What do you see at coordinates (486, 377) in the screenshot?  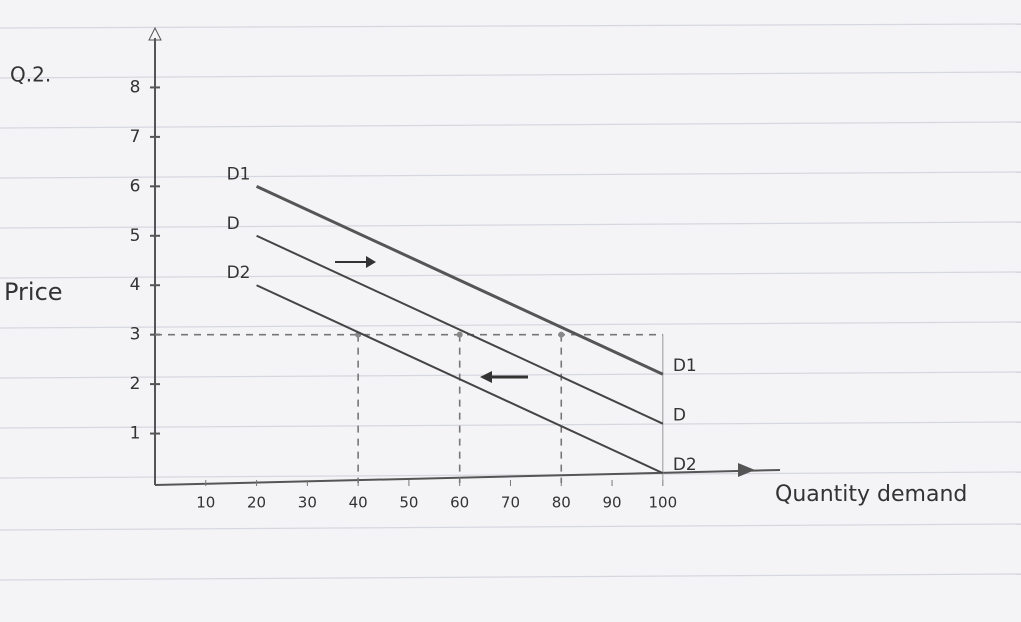 I see `shift-arrow-left-head` at bounding box center [486, 377].